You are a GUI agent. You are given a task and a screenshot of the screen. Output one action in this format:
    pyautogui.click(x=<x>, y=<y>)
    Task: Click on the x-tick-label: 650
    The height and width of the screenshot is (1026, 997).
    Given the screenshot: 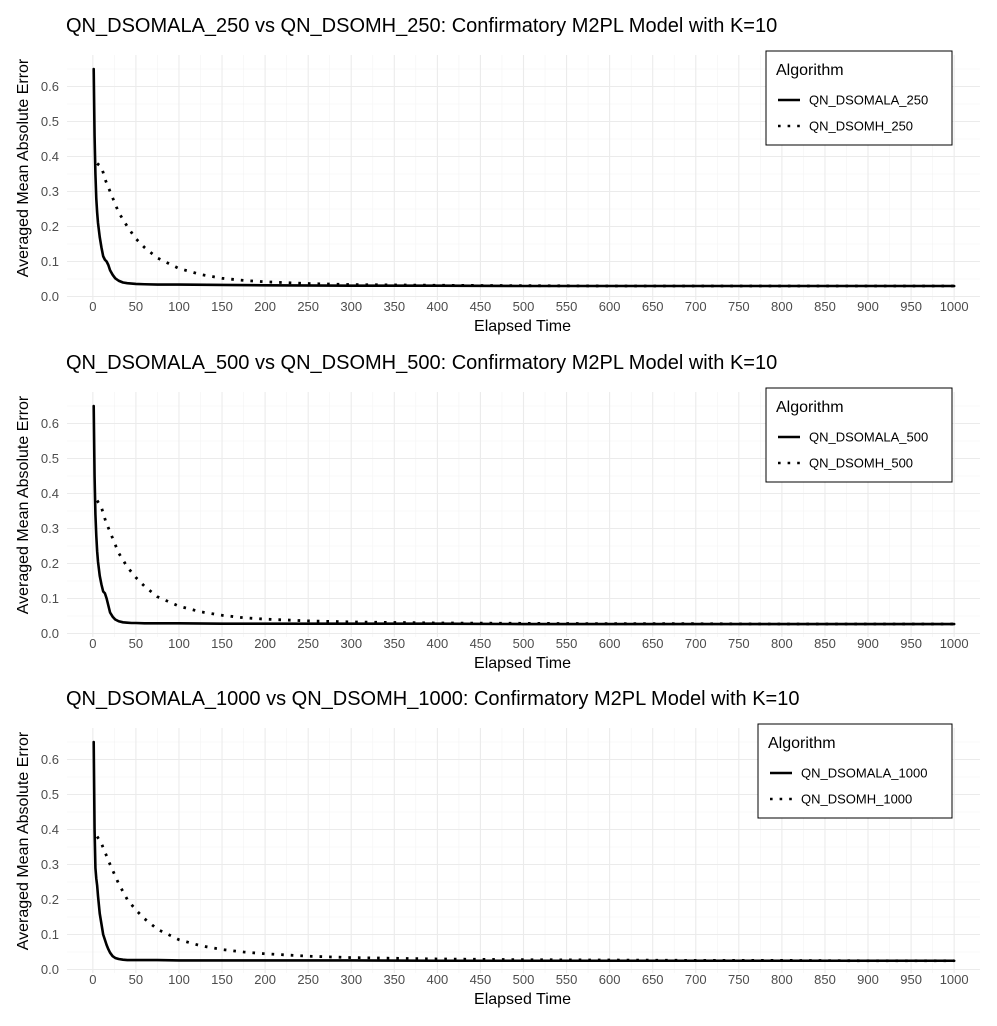 What is the action you would take?
    pyautogui.click(x=653, y=979)
    